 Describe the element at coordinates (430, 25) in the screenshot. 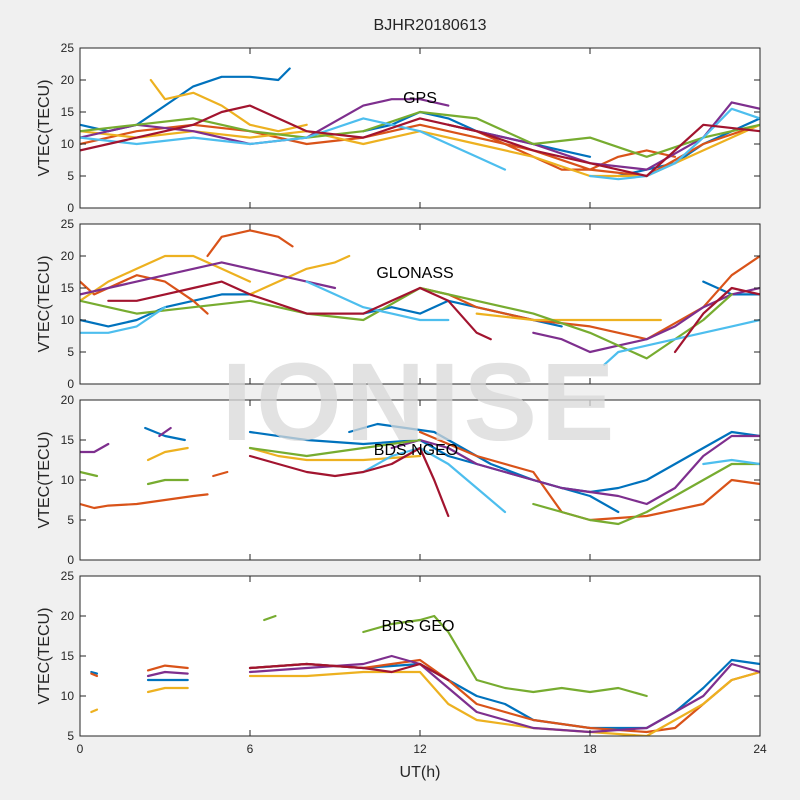

I see `figure-title: BJHR20180613` at that location.